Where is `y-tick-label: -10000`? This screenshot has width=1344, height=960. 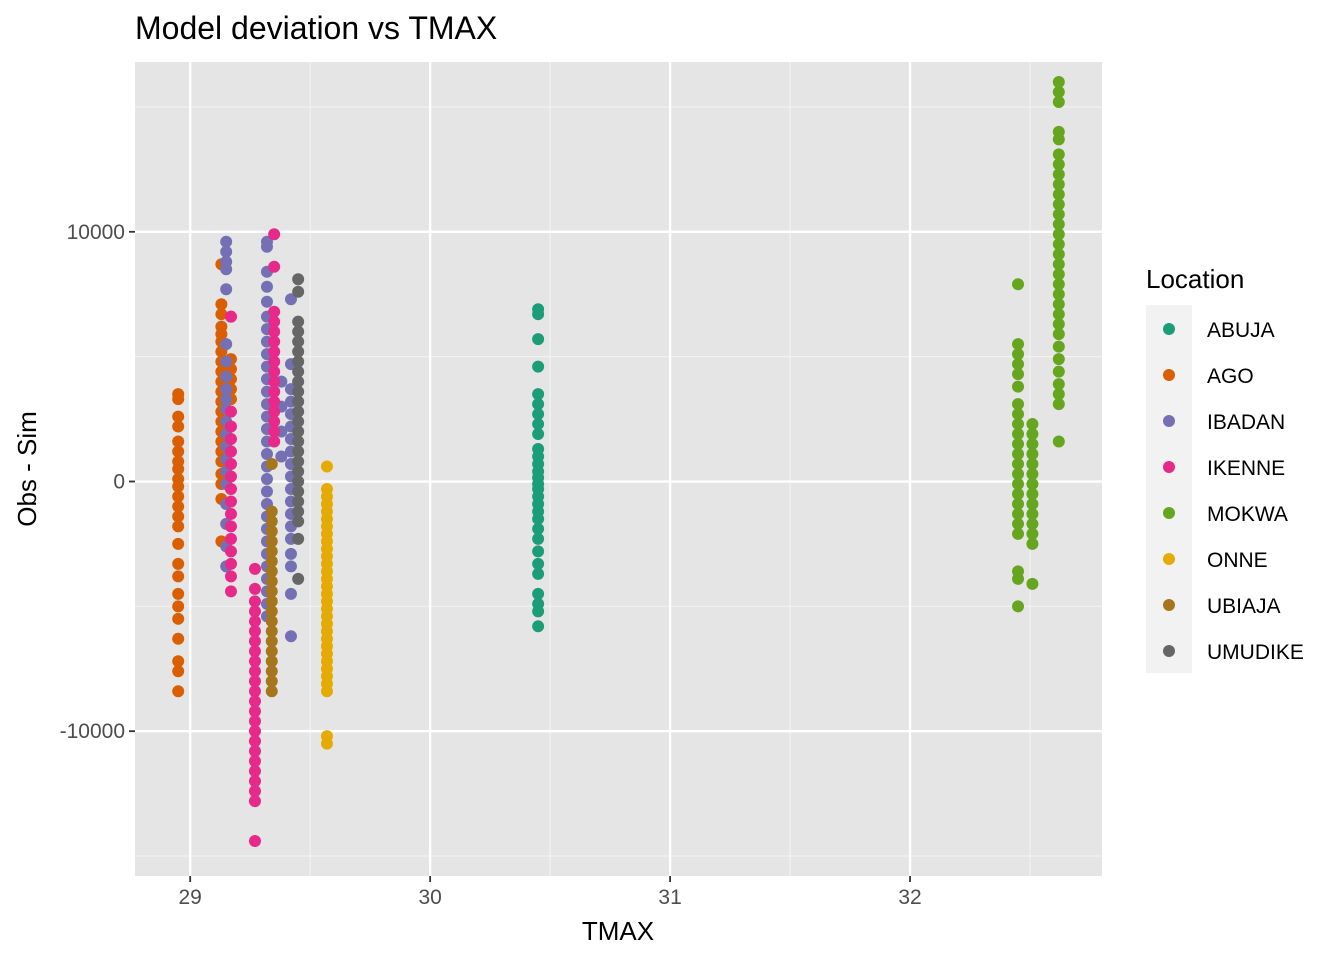
y-tick-label: -10000 is located at coordinates (92, 731).